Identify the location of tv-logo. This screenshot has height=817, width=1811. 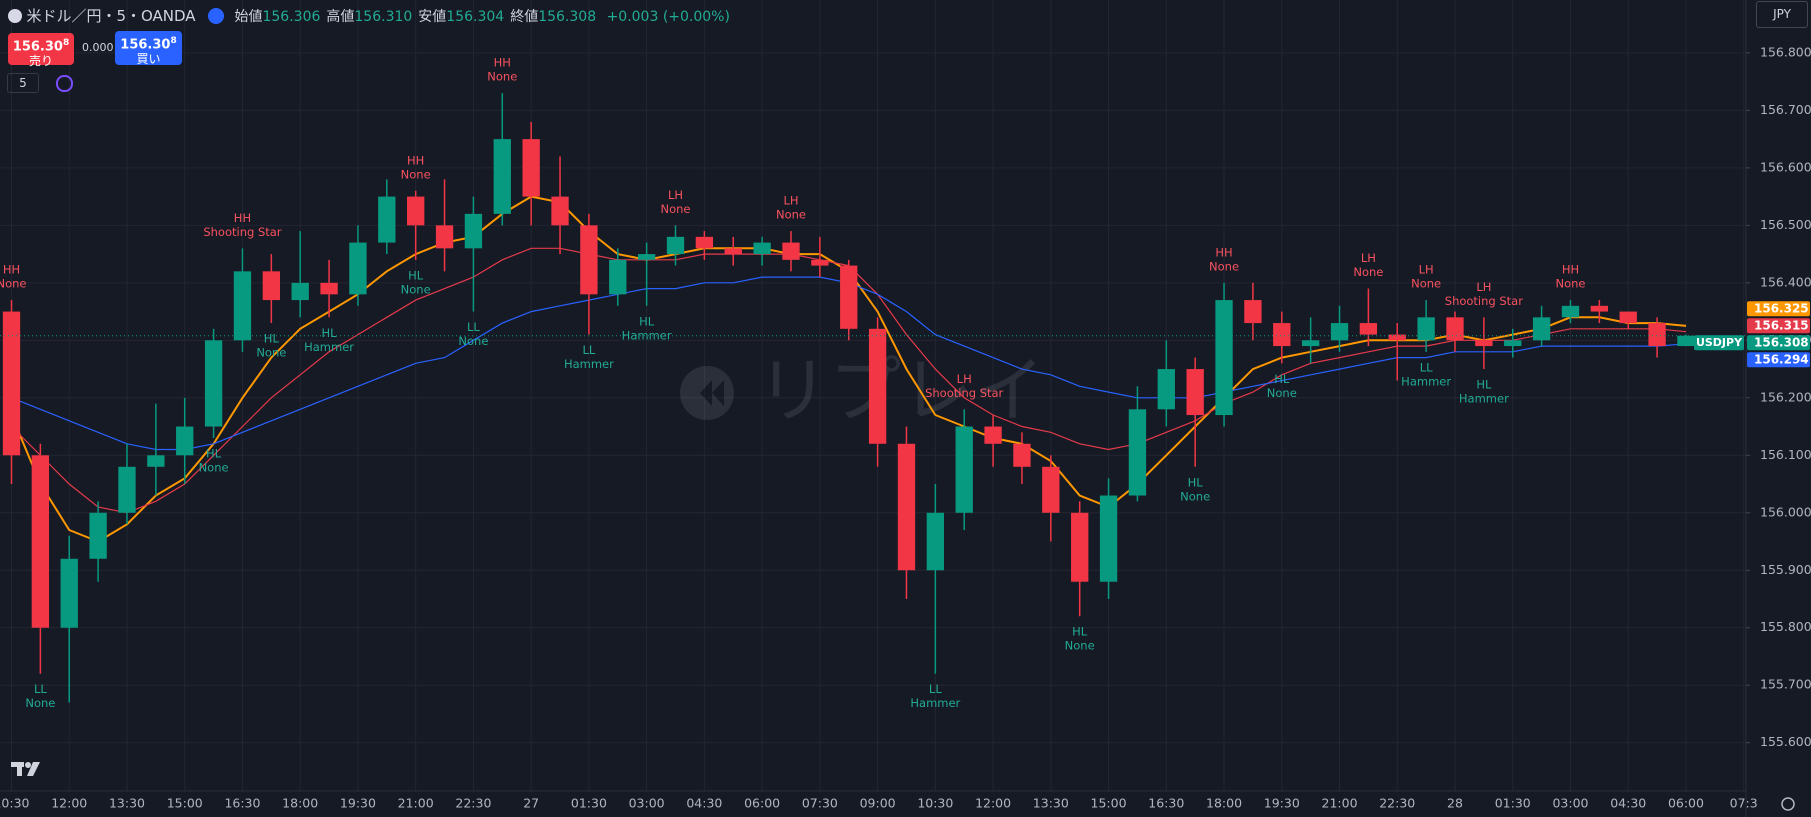
(25, 769).